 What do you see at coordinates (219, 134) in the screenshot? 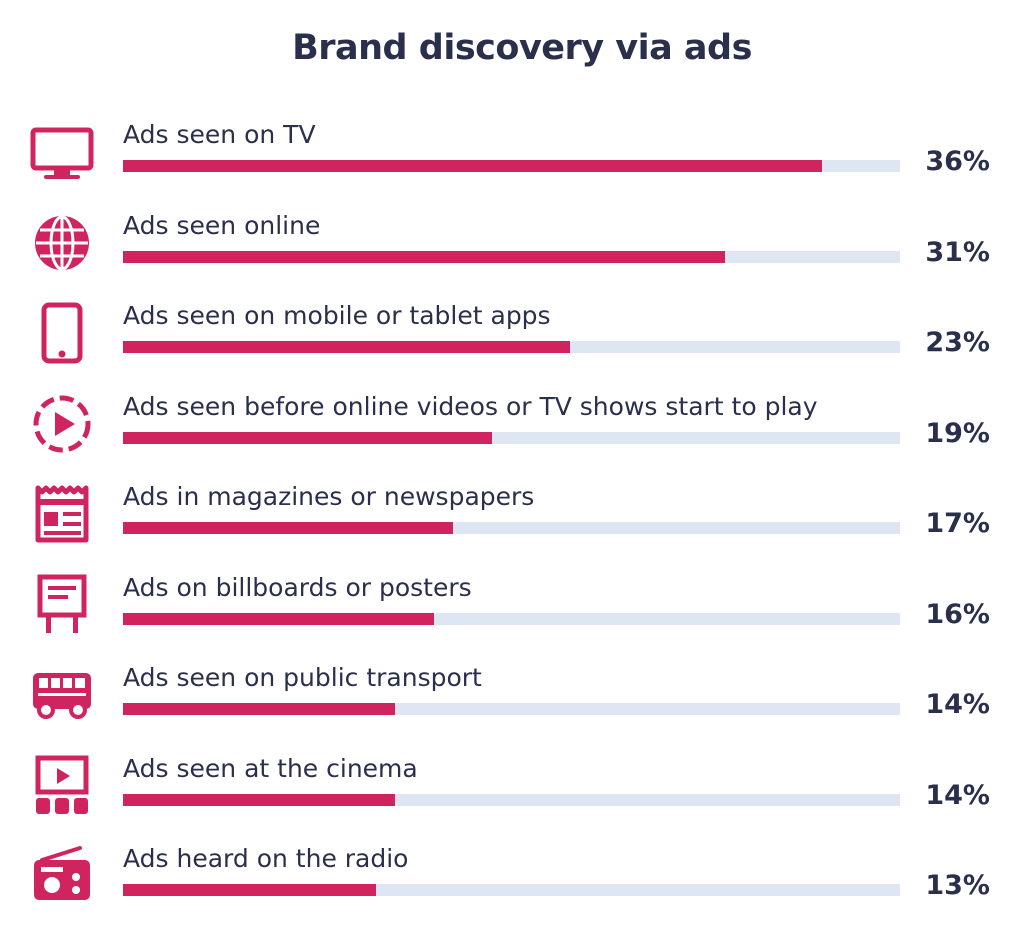
I see `bar-label: Ads seen on TV` at bounding box center [219, 134].